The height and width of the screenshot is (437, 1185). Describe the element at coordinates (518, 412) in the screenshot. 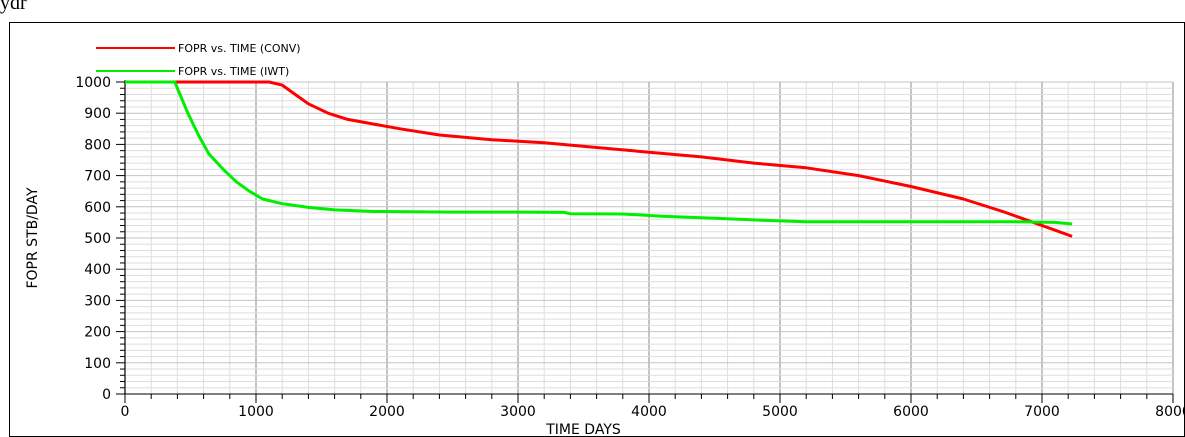

I see `x-tick-label: 3000` at that location.